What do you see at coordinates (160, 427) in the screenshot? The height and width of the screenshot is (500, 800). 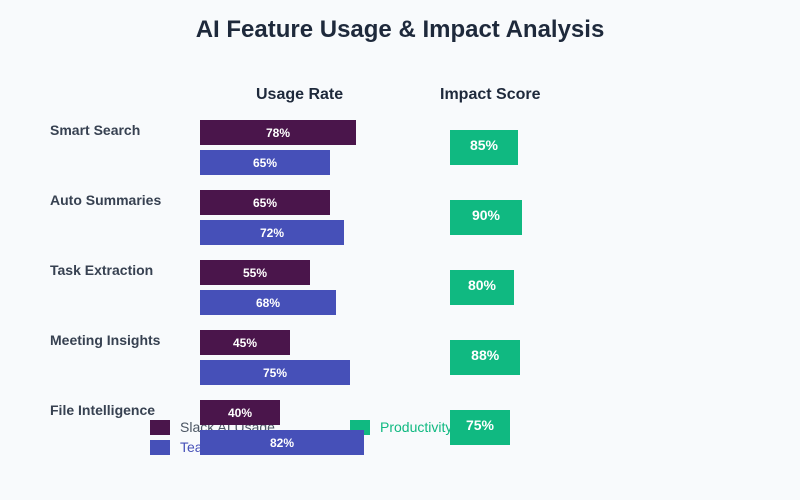 I see `legend-swatch-slack-ai-usage` at bounding box center [160, 427].